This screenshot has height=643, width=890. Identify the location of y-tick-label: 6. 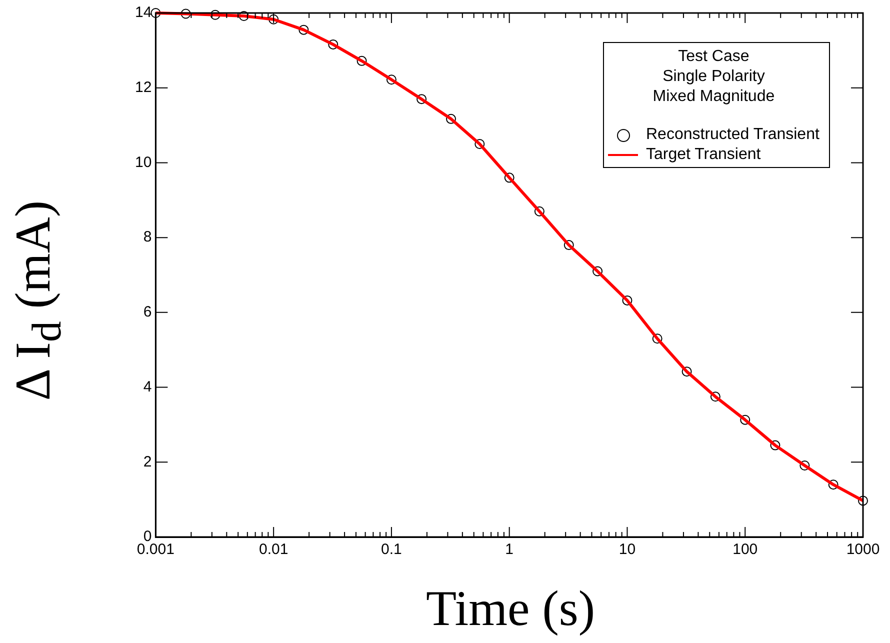
(147, 312).